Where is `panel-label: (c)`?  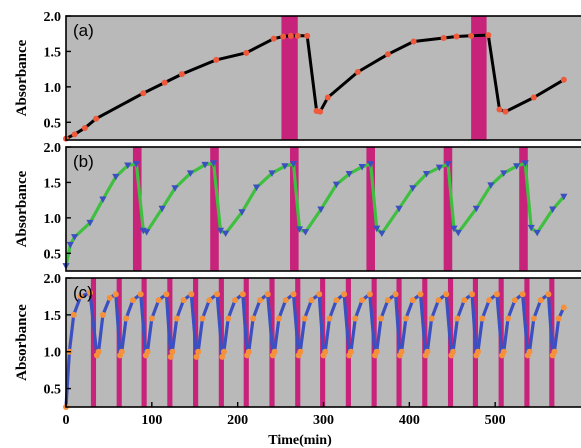 panel-label: (c) is located at coordinates (83, 292).